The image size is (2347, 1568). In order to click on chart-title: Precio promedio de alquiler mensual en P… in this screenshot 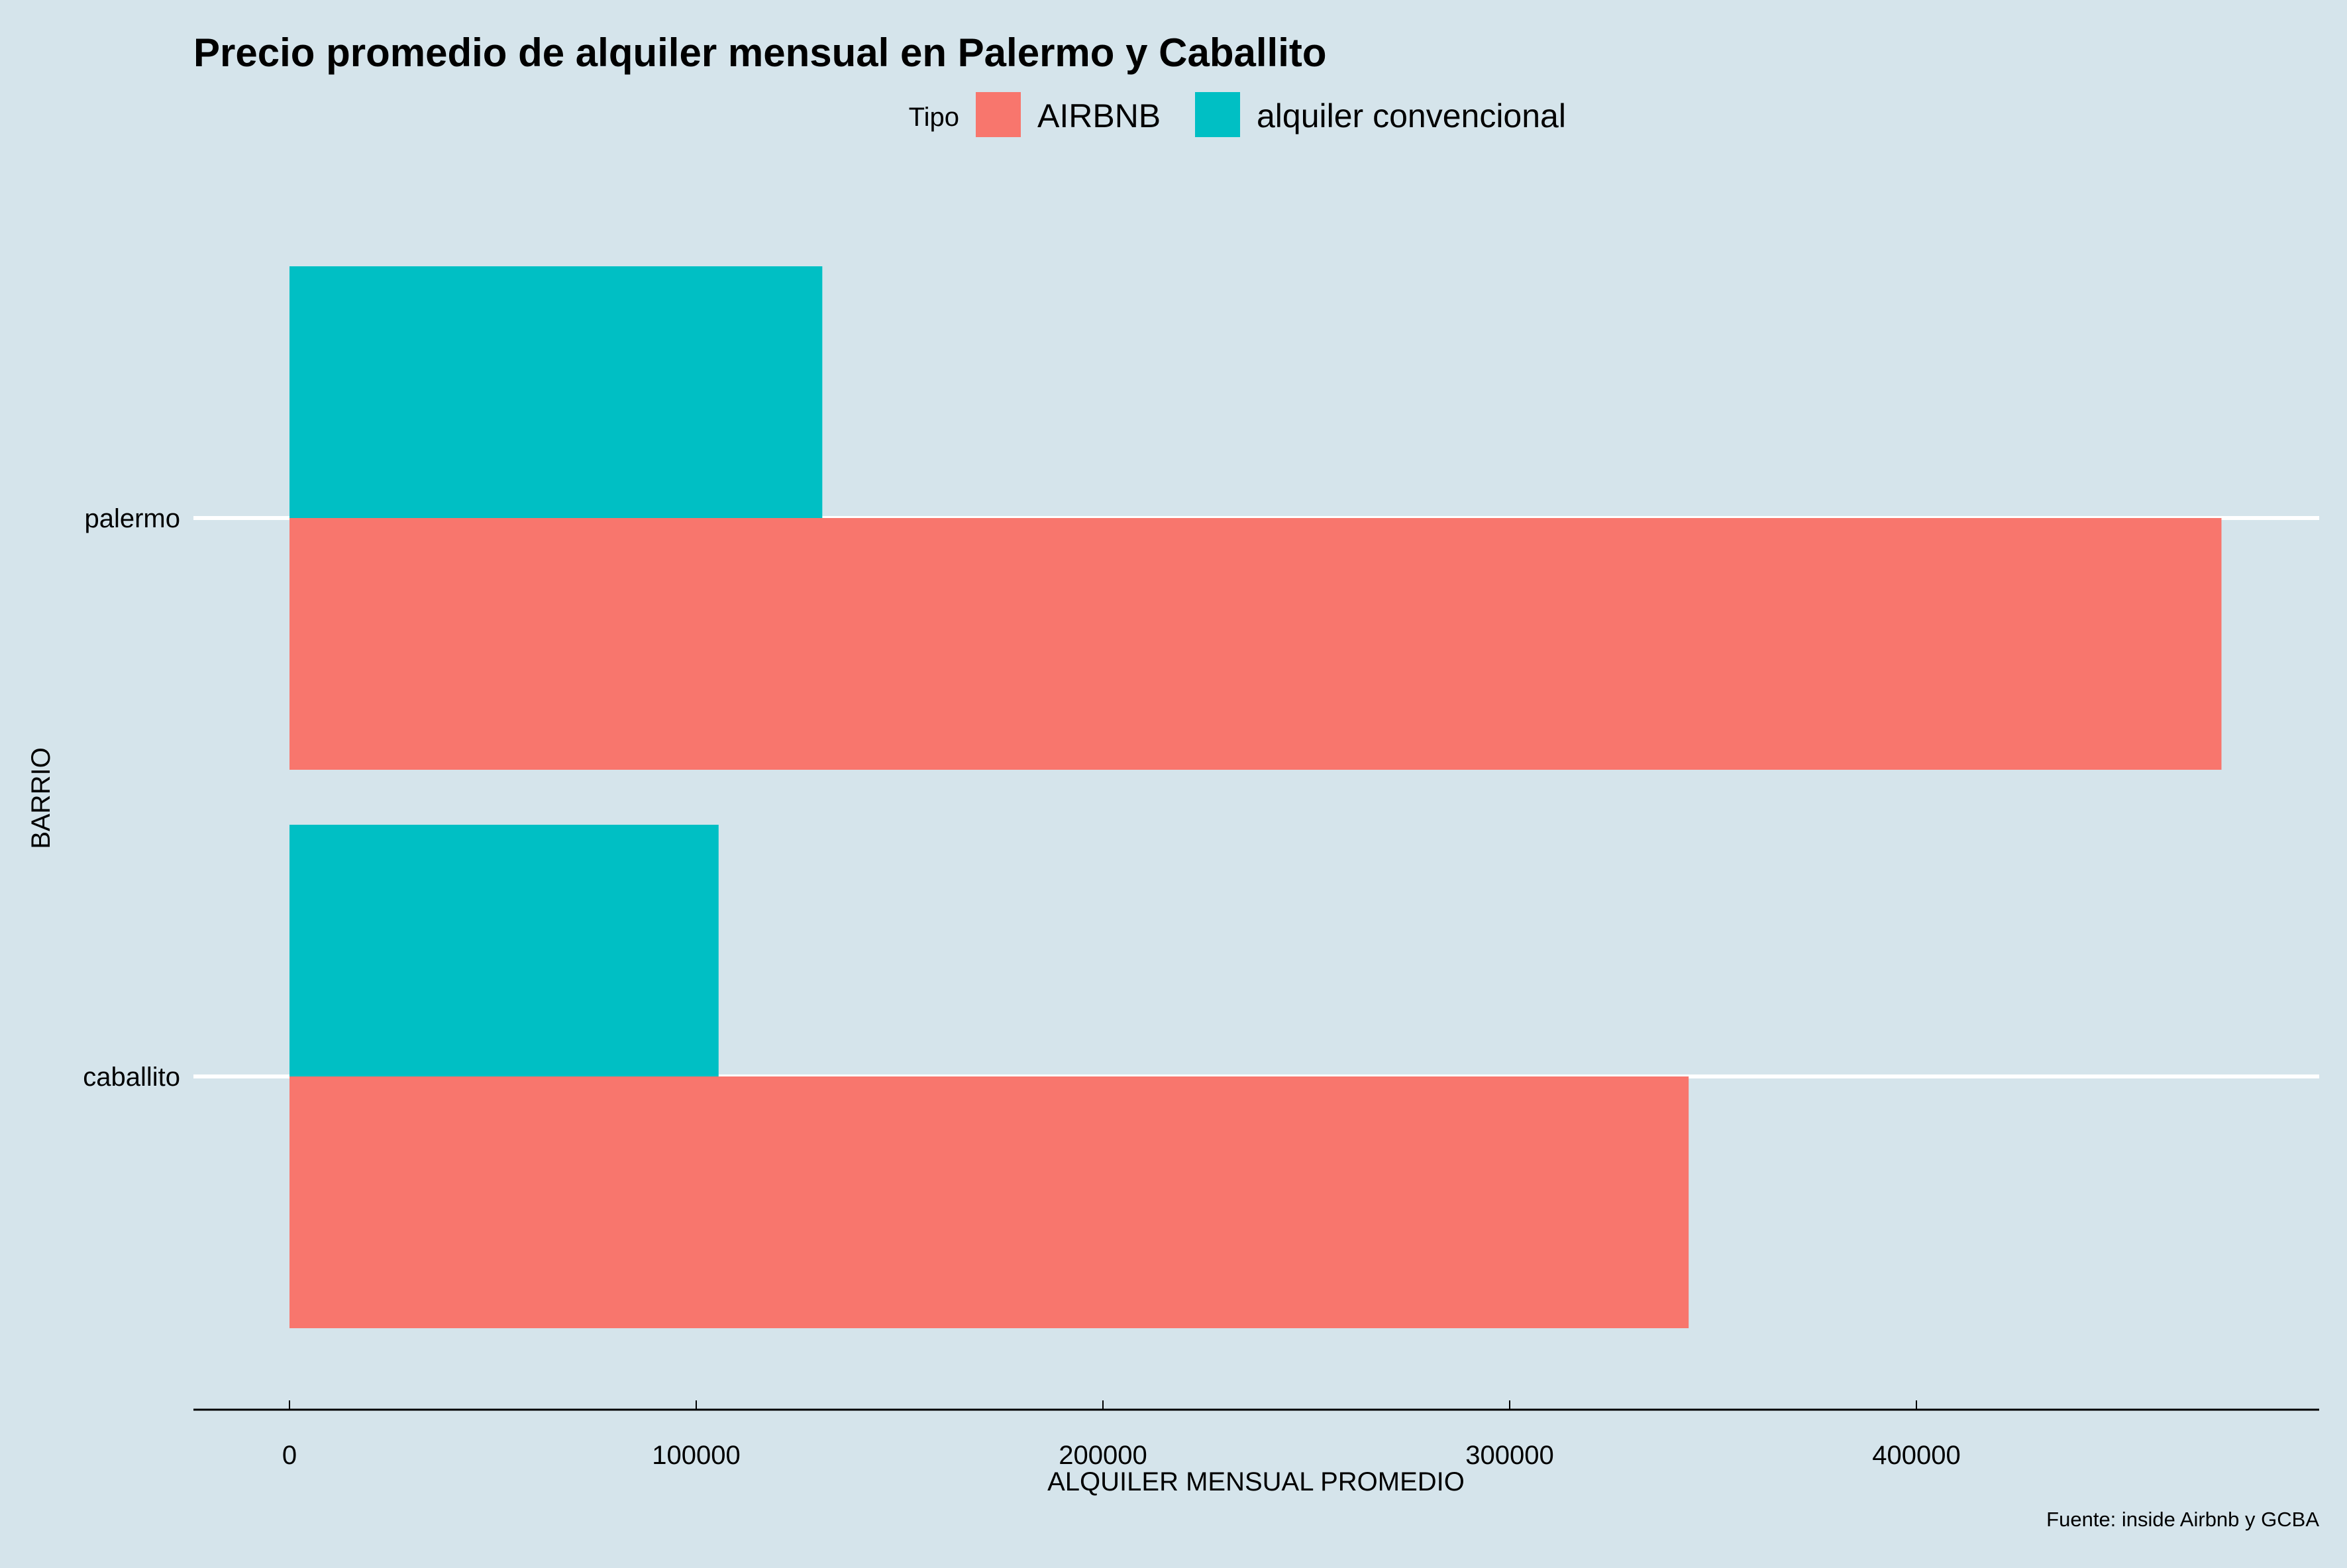, I will do `click(760, 52)`.